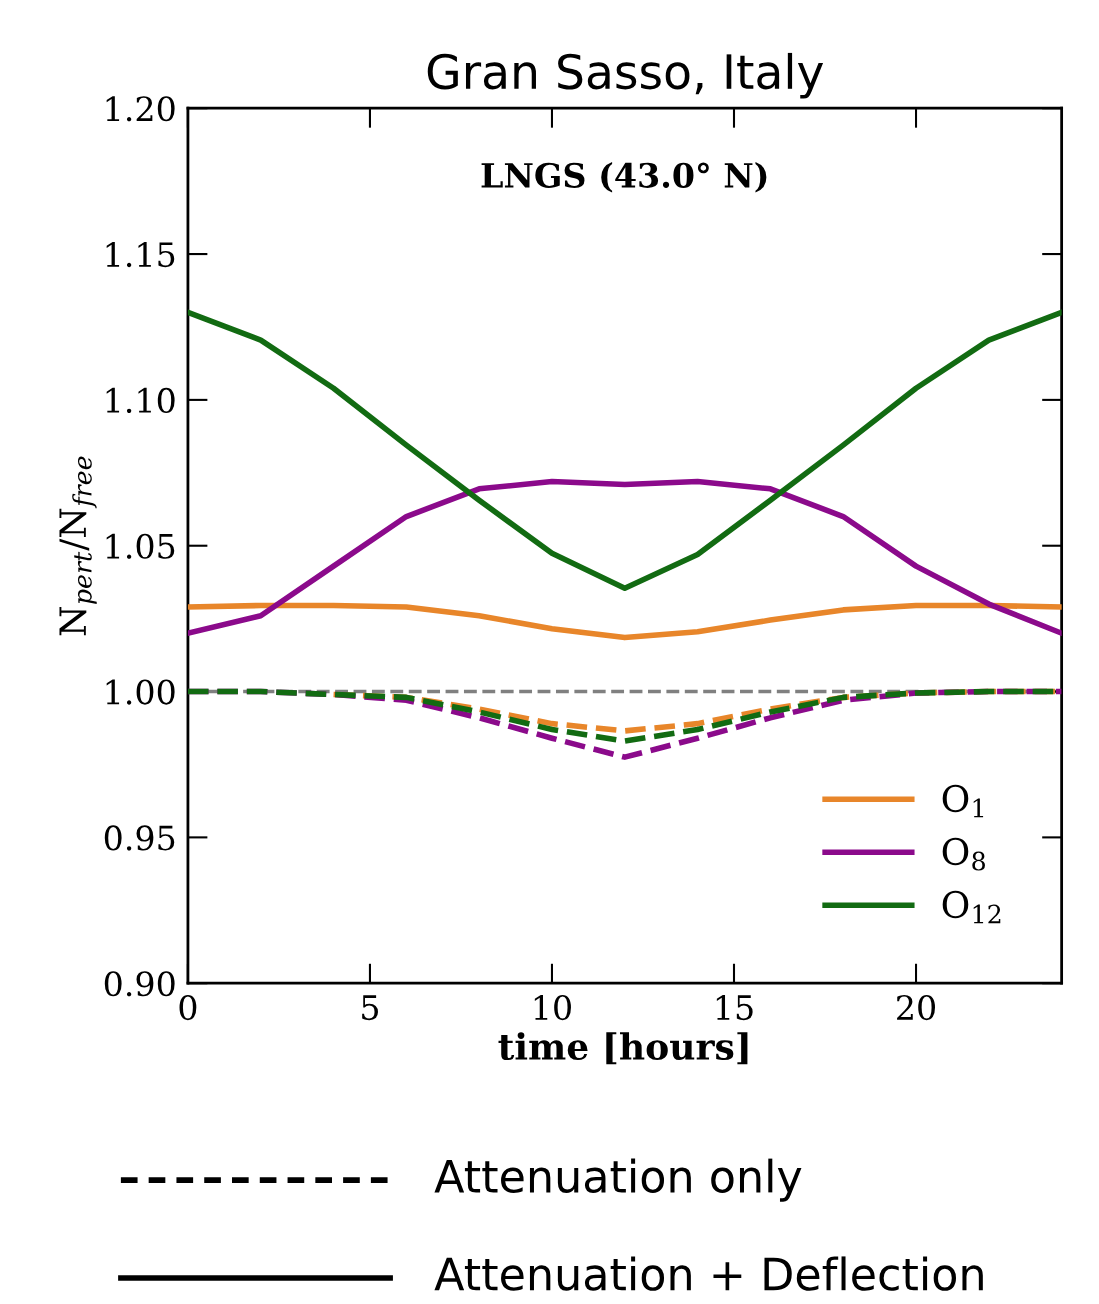 Image resolution: width=1099 pixels, height=1304 pixels. Describe the element at coordinates (623, 1048) in the screenshot. I see `x-axis-title: time [hours]` at that location.